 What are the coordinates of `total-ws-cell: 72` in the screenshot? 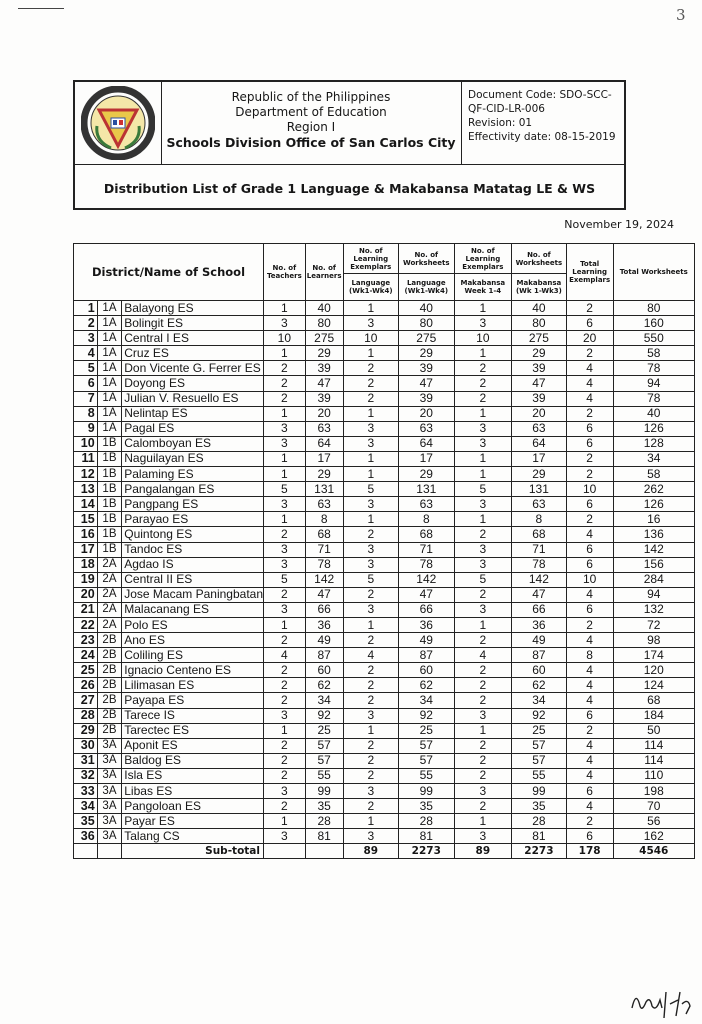 It's located at (654, 625).